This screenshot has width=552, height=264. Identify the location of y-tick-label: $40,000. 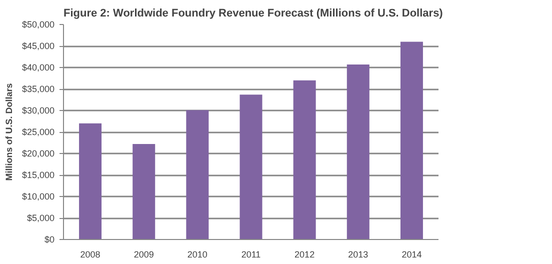
(38, 67).